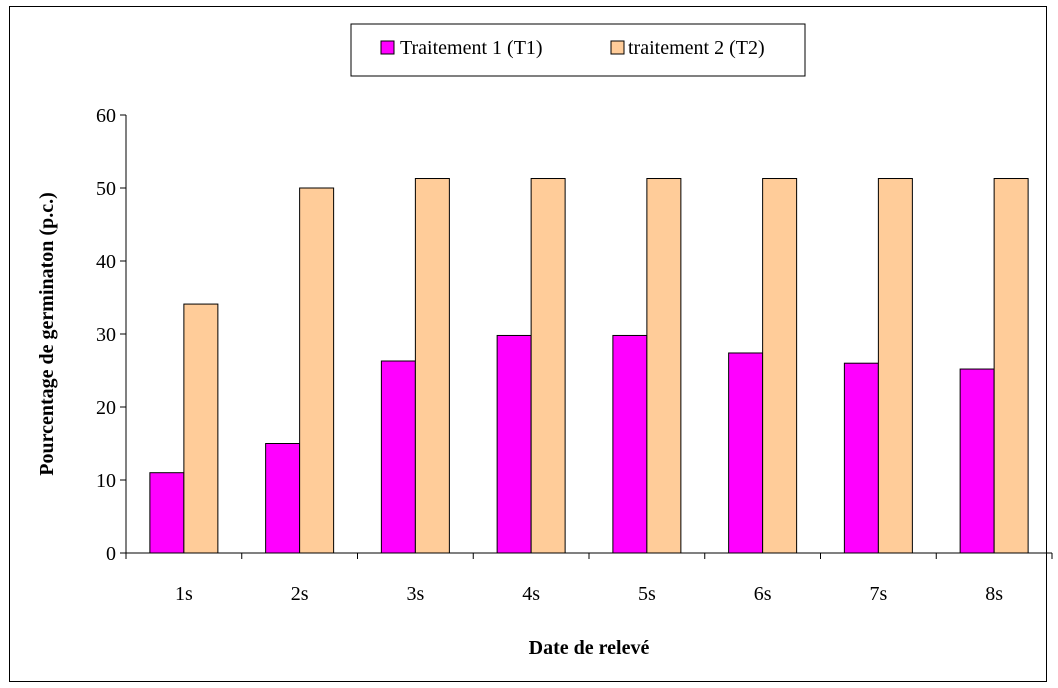 This screenshot has width=1058, height=688. I want to click on legend-box, so click(578, 50).